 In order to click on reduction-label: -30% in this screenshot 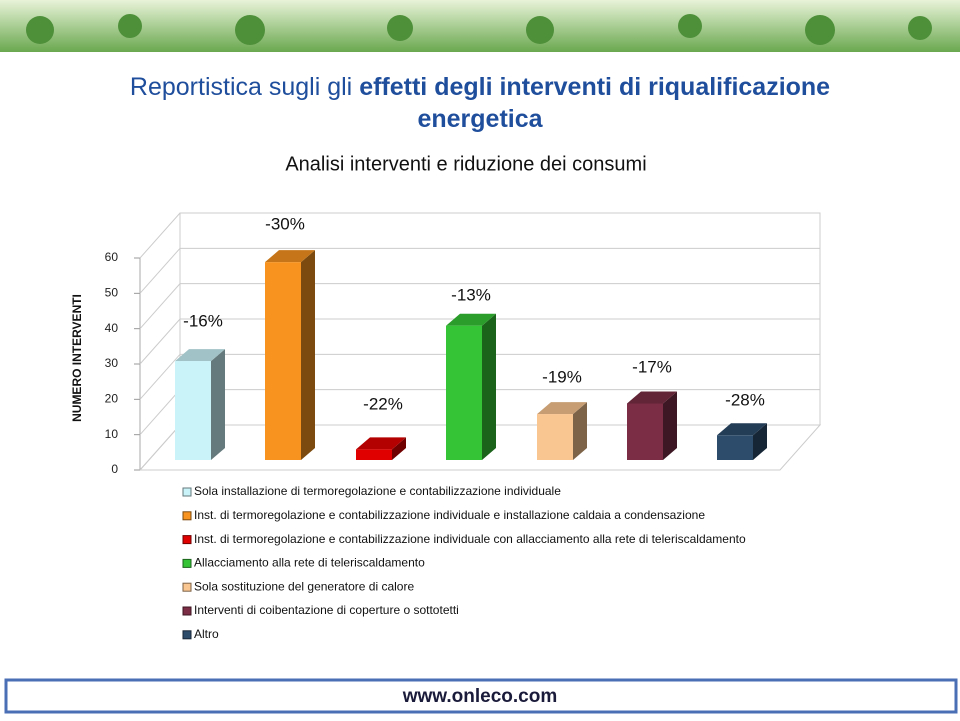, I will do `click(285, 223)`.